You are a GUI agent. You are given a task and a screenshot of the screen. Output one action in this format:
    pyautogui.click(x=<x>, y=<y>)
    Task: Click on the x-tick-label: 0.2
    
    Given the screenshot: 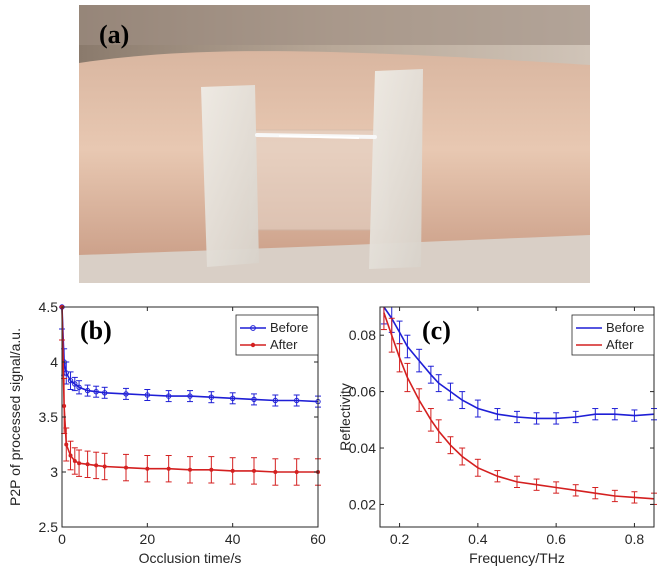 What is the action you would take?
    pyautogui.click(x=400, y=539)
    